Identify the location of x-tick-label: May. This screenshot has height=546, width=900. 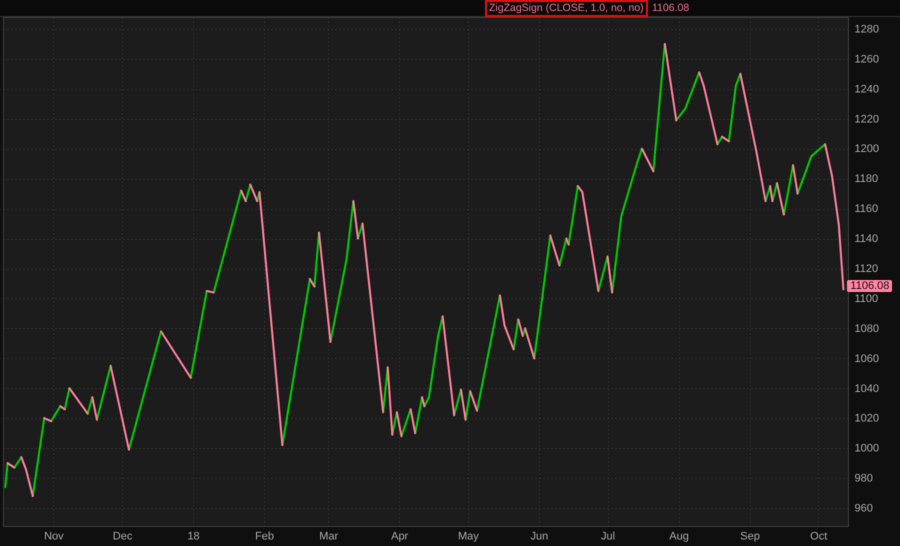
(469, 536).